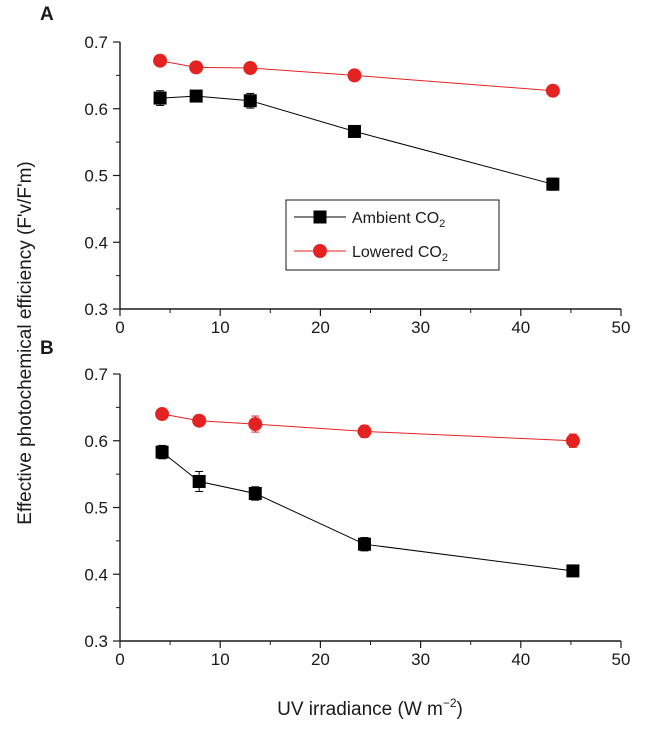 Image resolution: width=650 pixels, height=736 pixels. I want to click on panel-a-x-tick-label: 0, so click(119, 327).